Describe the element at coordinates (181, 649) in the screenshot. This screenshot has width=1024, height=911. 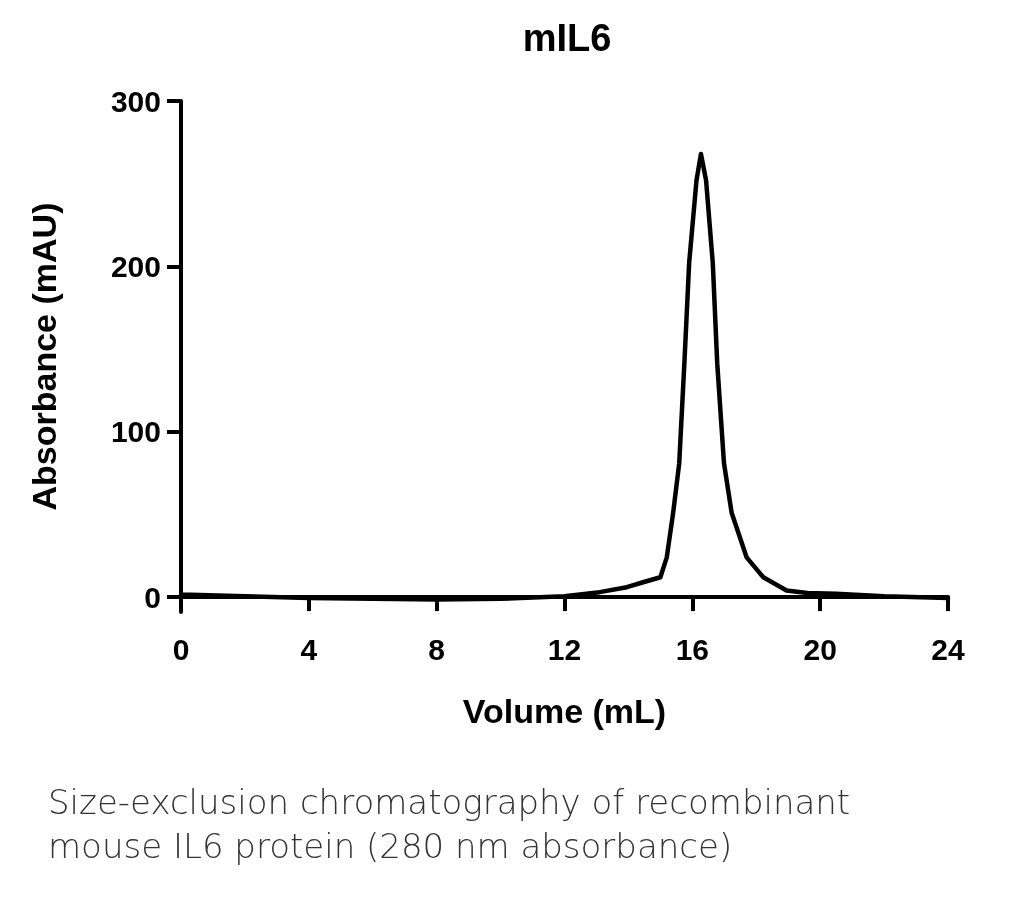
I see `x-tick-label: 0` at that location.